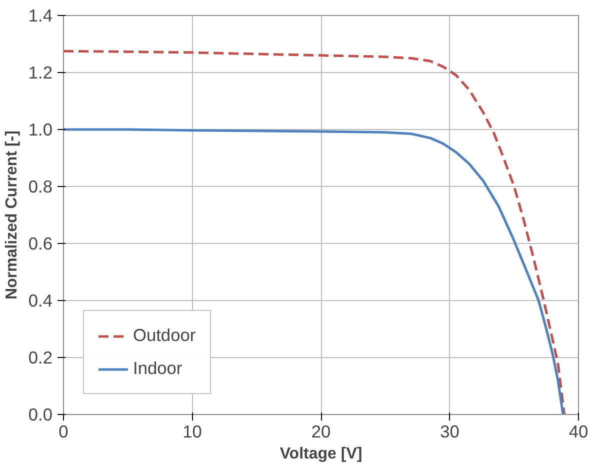 This screenshot has width=605, height=470. What do you see at coordinates (40, 130) in the screenshot?
I see `y-tick-label: 1.0` at bounding box center [40, 130].